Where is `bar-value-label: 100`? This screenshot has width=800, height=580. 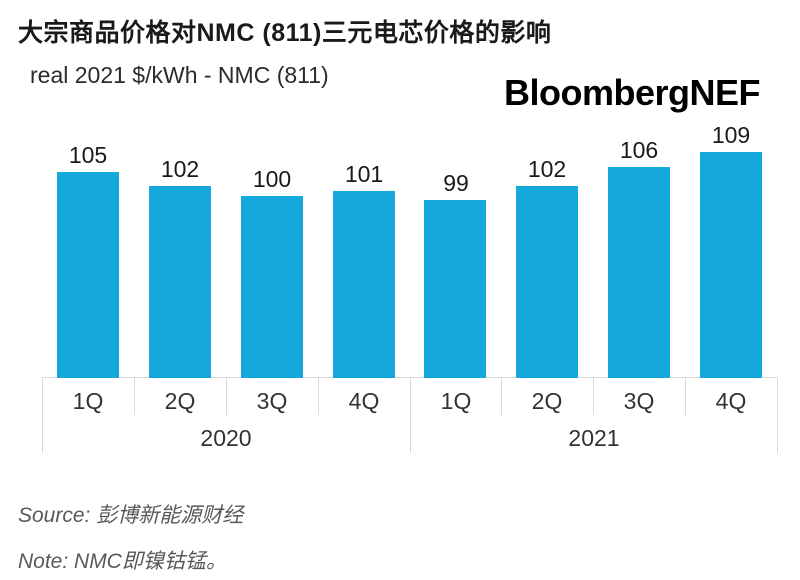
bar-value-label: 100 is located at coordinates (272, 179).